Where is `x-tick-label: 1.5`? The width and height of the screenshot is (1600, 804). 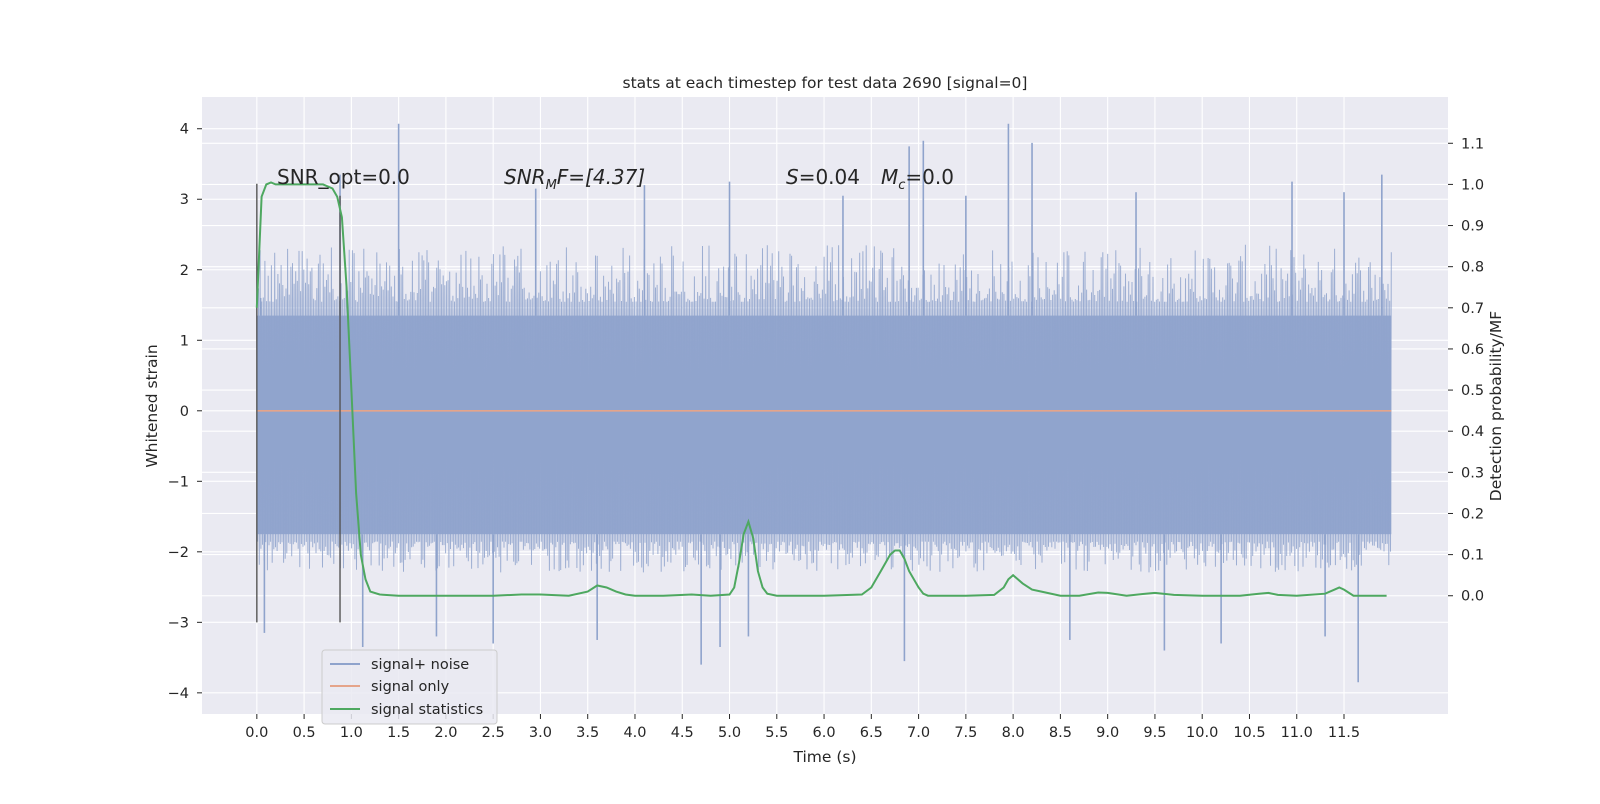 x-tick-label: 1.5 is located at coordinates (398, 733).